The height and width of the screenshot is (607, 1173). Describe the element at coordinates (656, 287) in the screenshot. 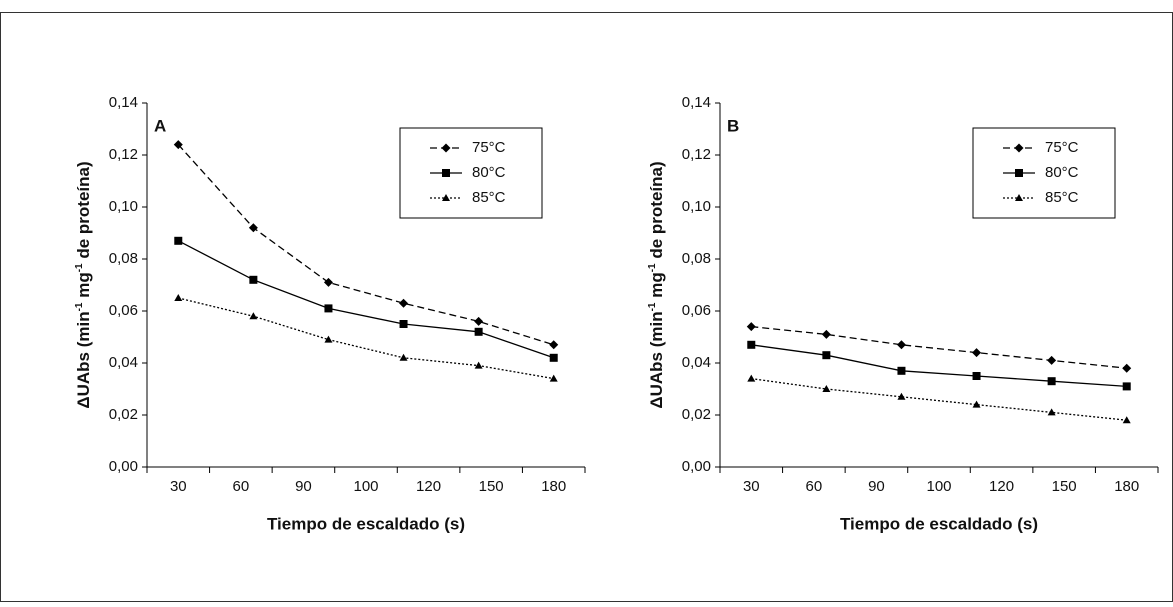

I see `y-axis-title-part: mg` at that location.